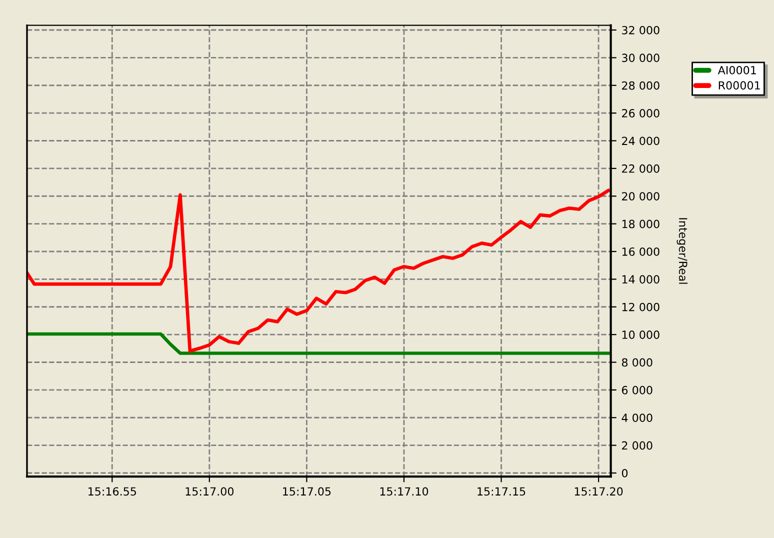 The height and width of the screenshot is (538, 774). I want to click on y-axis-title: Integer/Real, so click(682, 251).